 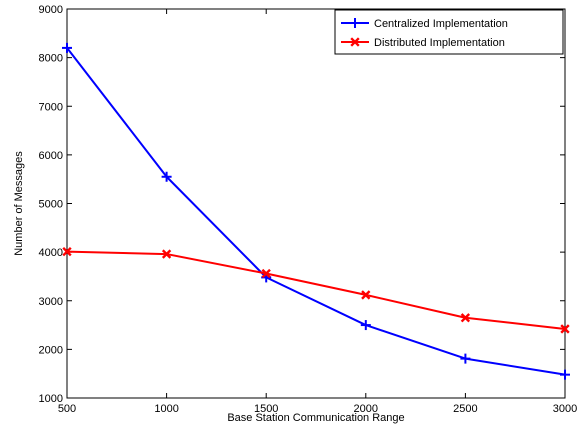 I want to click on y-axis-label: Number of Messages, so click(x=19, y=203).